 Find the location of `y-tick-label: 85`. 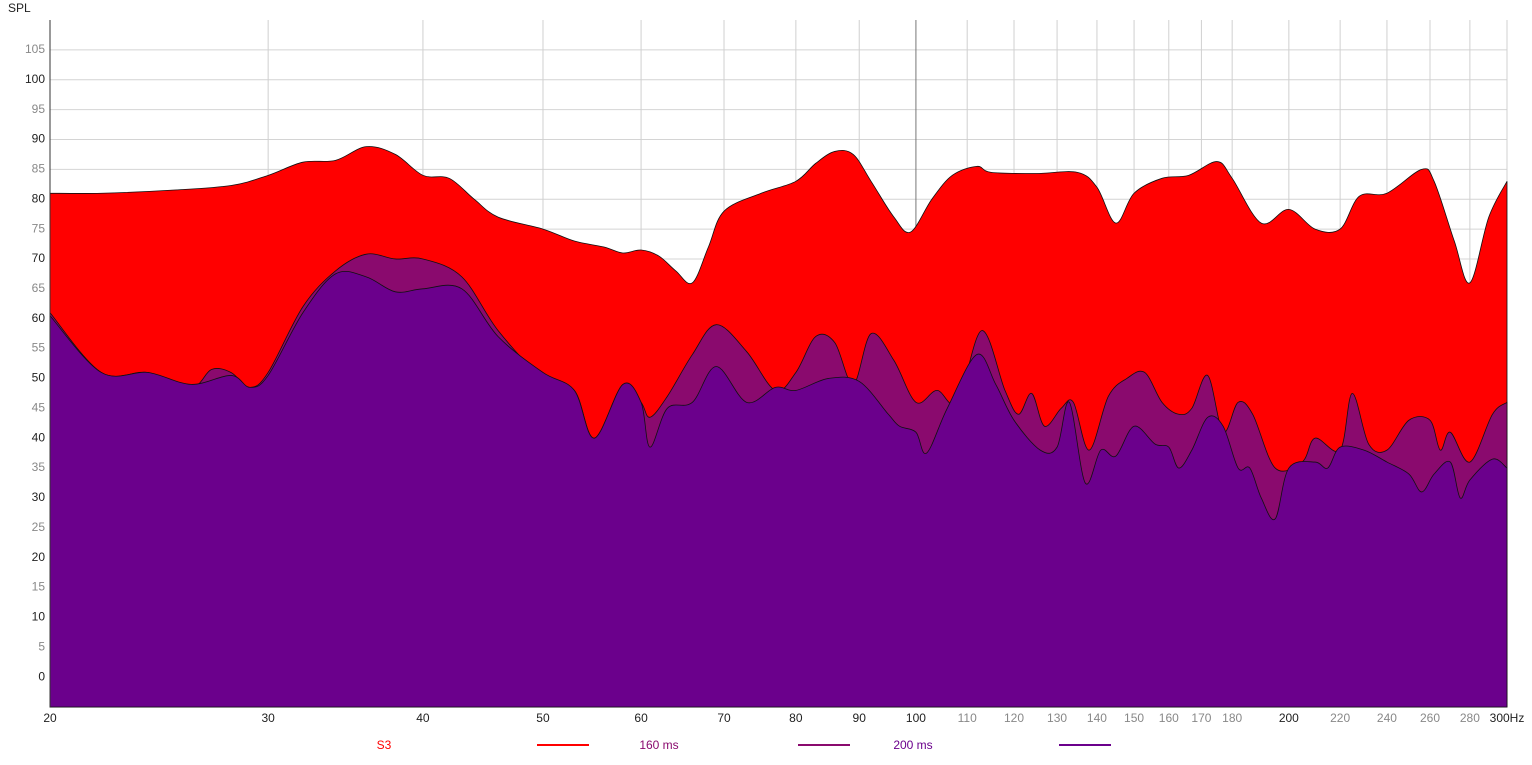

y-tick-label: 85 is located at coordinates (39, 169).